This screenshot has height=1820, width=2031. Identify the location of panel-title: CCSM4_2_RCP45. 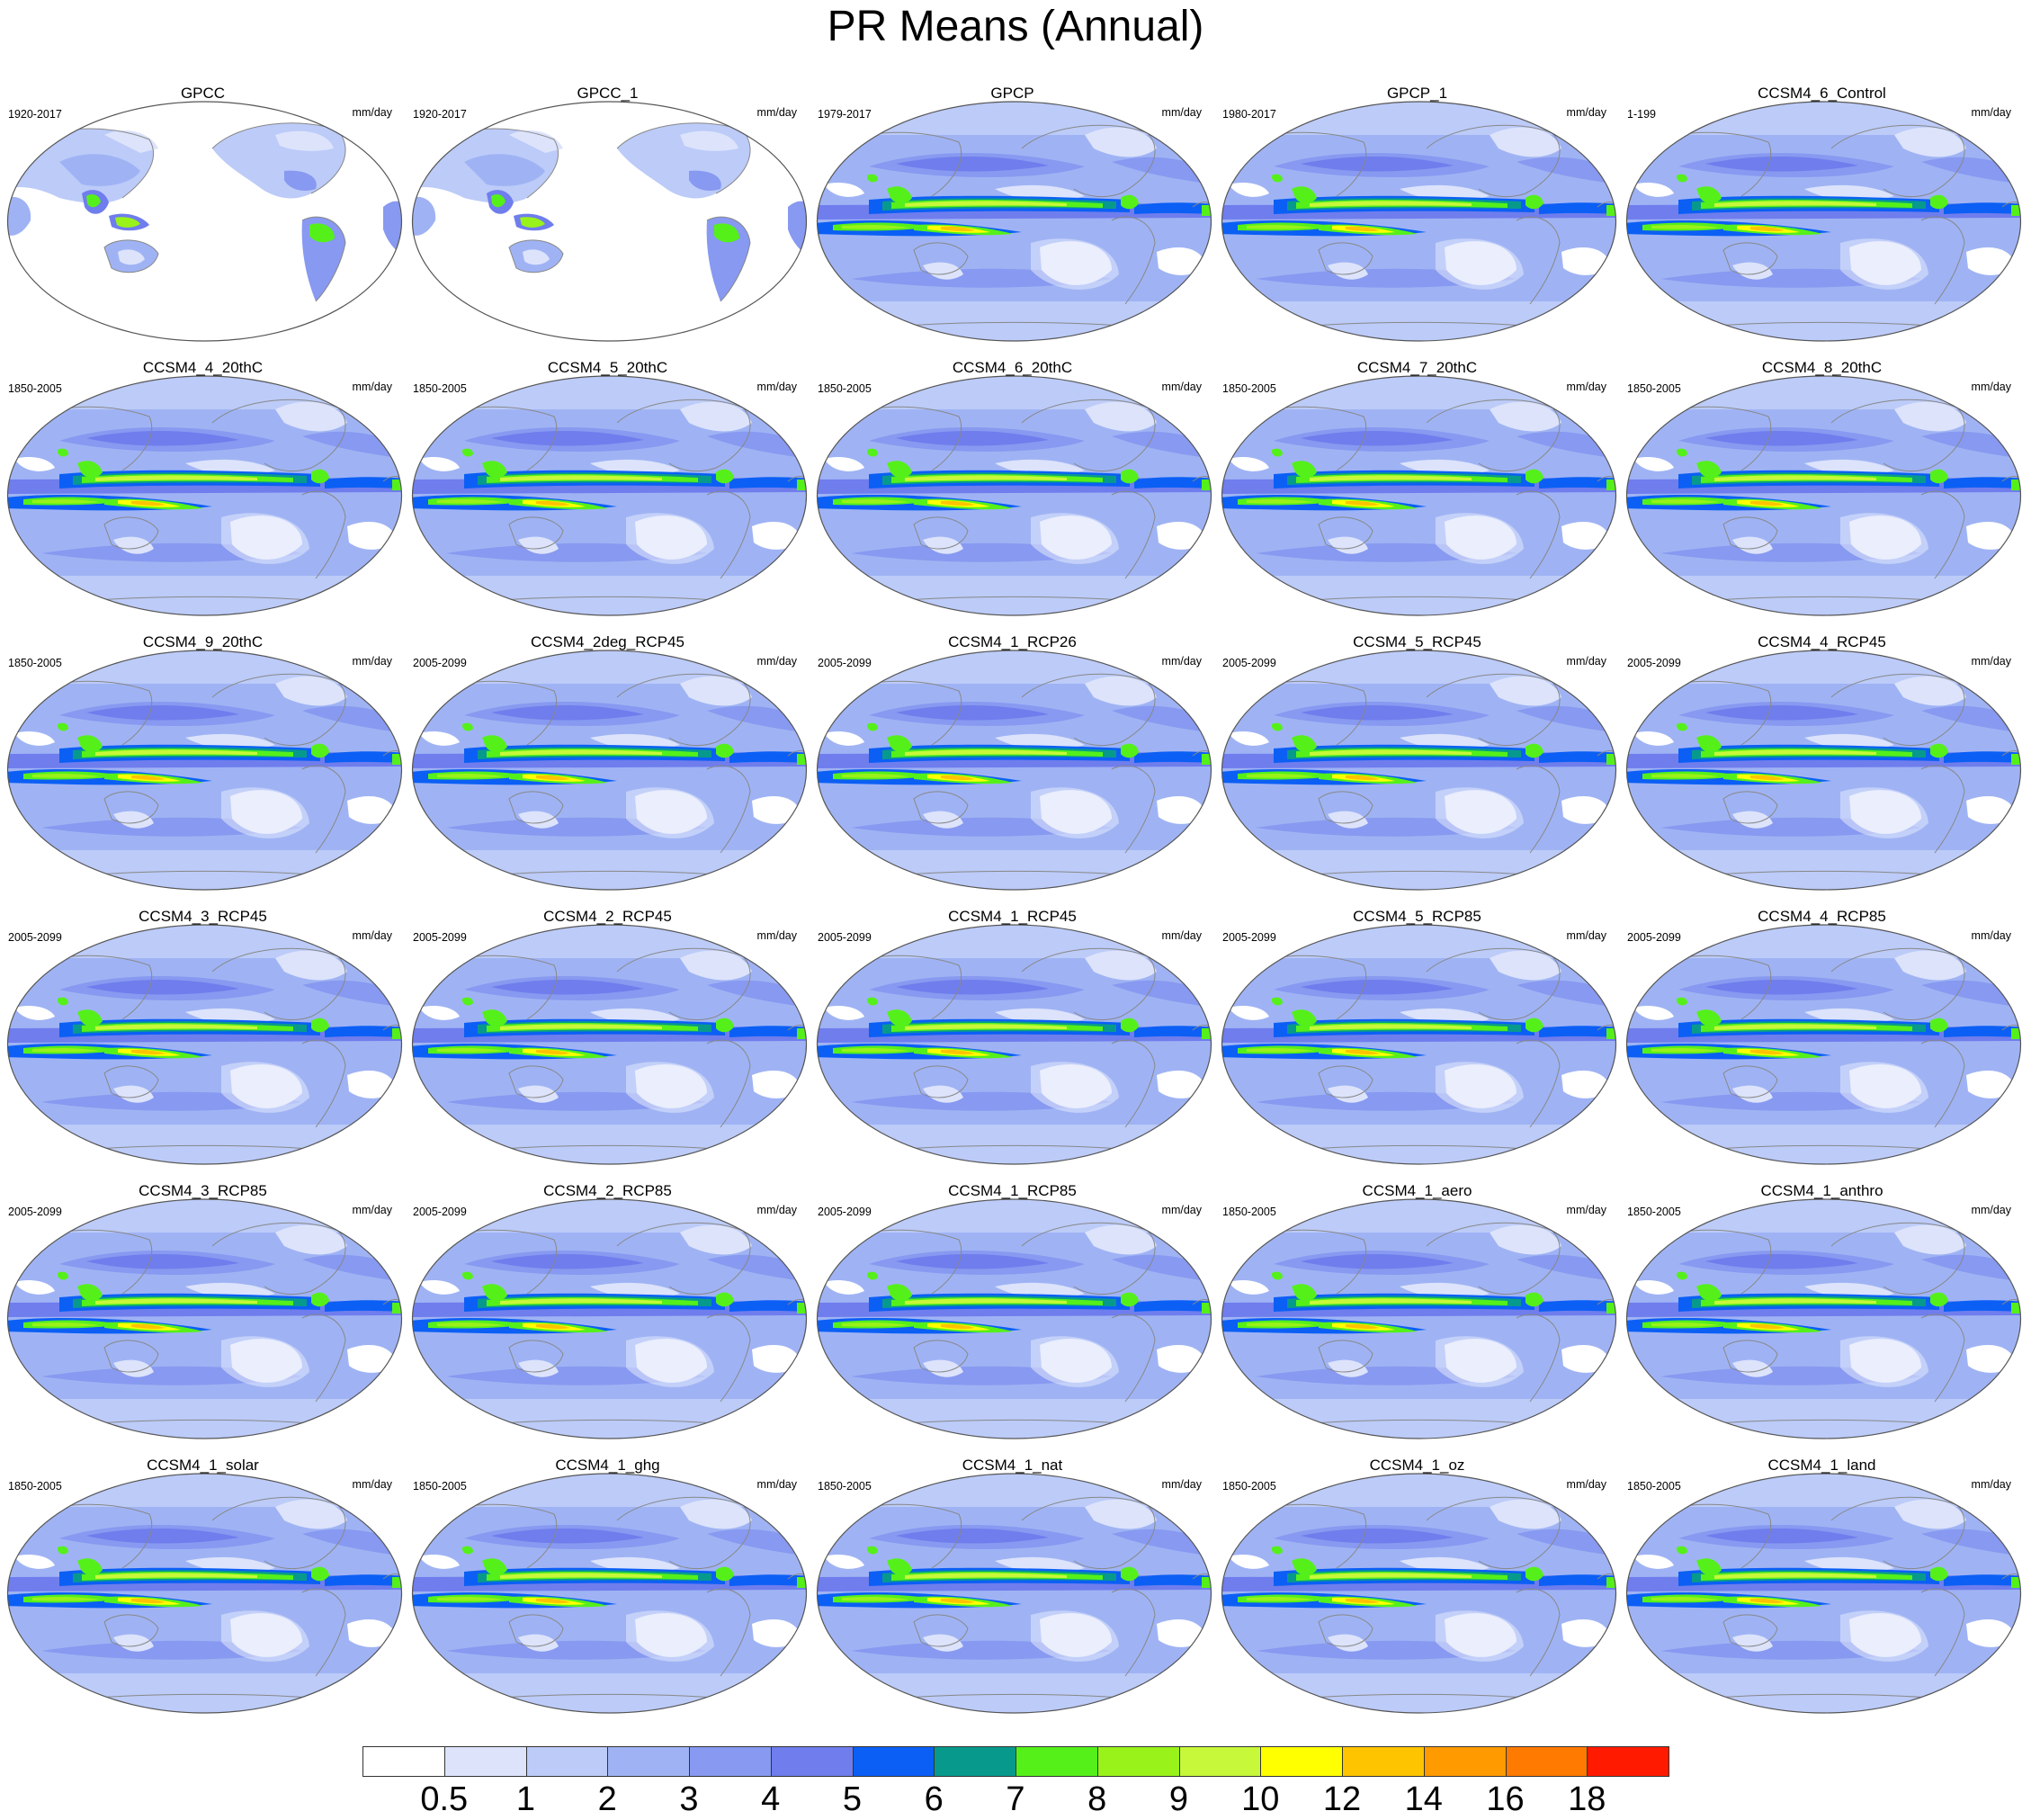
(607, 916).